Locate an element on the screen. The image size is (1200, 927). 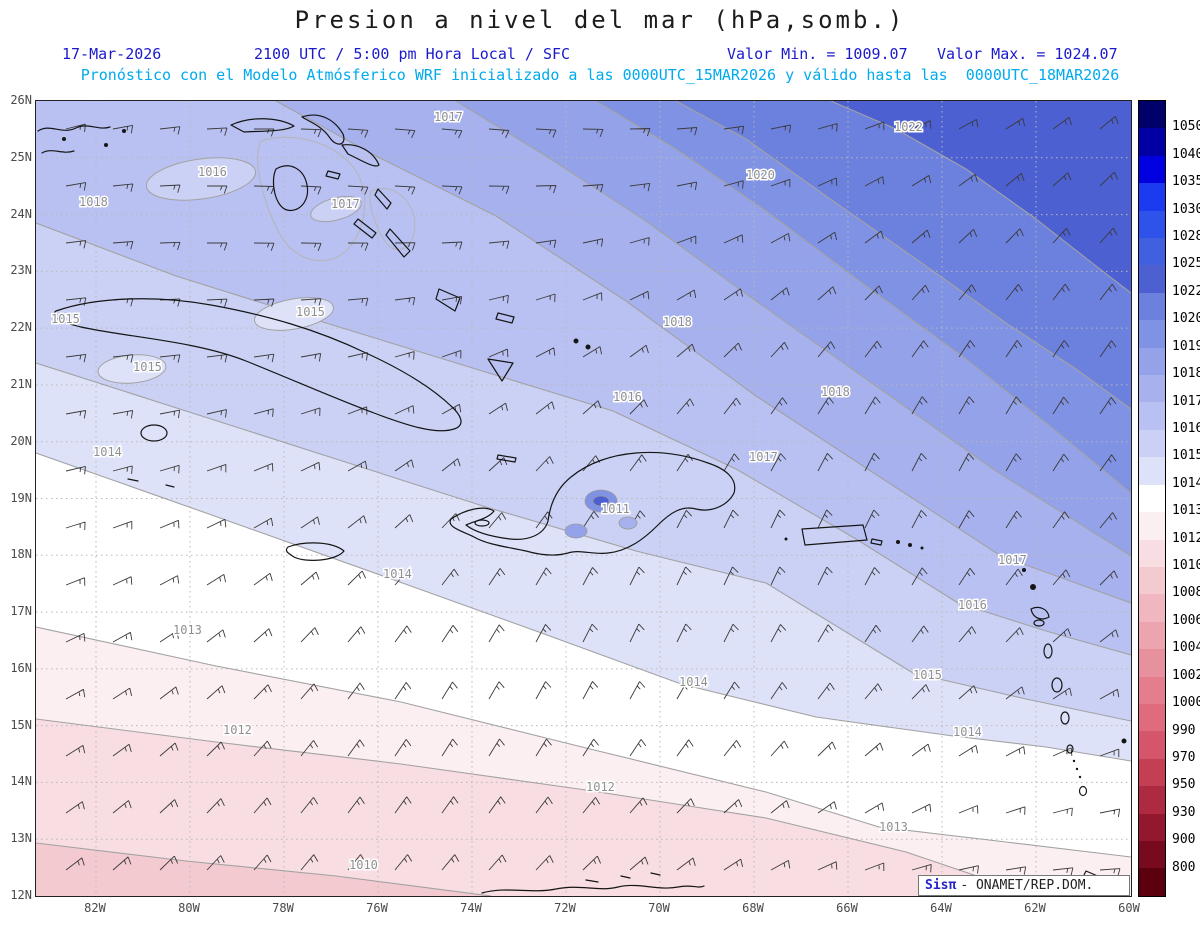
lon-tick-label: 76W is located at coordinates (377, 908).